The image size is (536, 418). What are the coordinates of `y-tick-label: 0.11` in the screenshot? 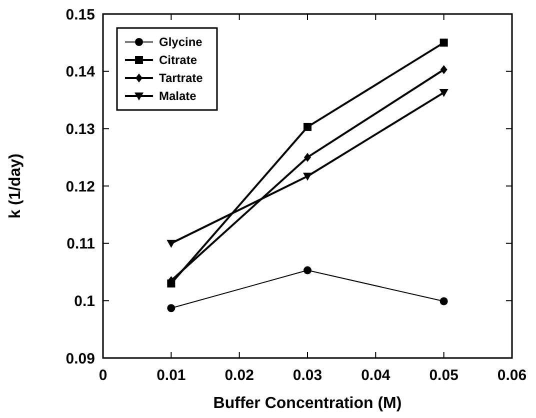 It's located at (80, 244).